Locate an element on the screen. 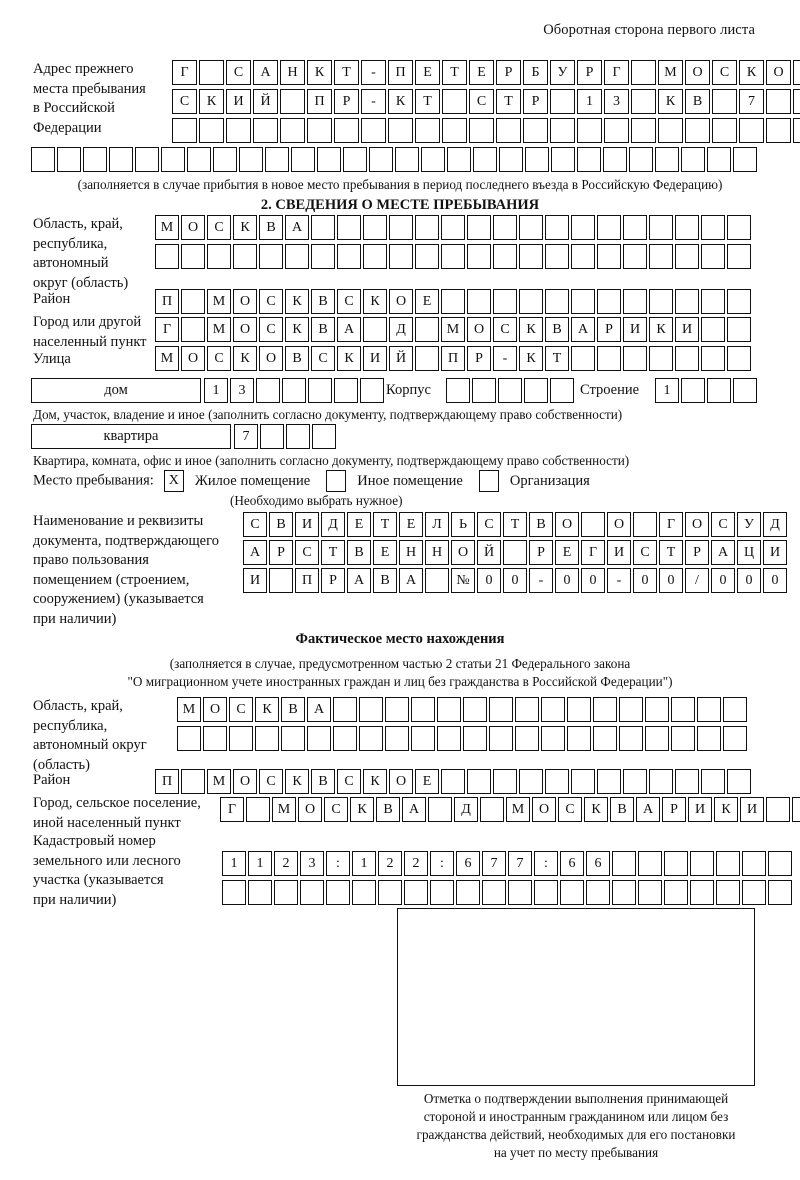  char-cell: 1 is located at coordinates (216, 390).